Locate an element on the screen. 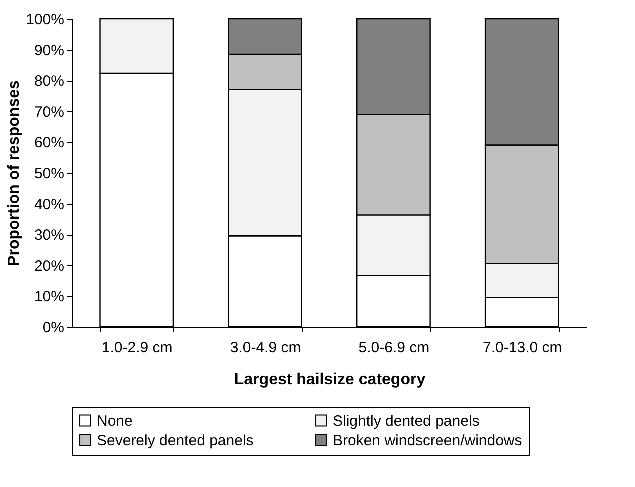  legend-label: Severely dented panels is located at coordinates (175, 441).